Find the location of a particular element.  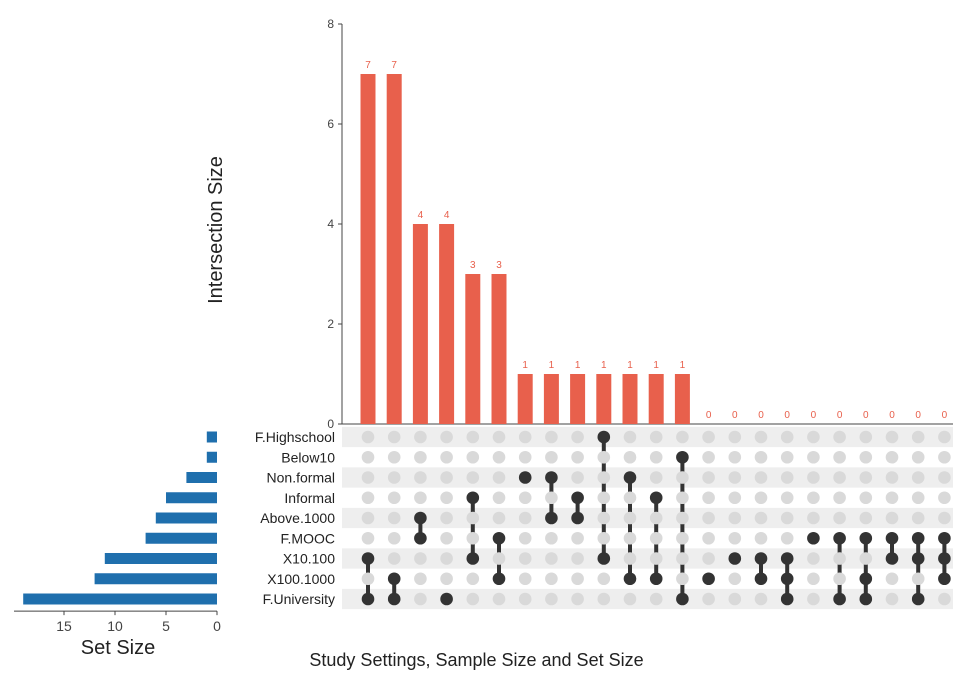

set-label: Informal is located at coordinates (309, 498).